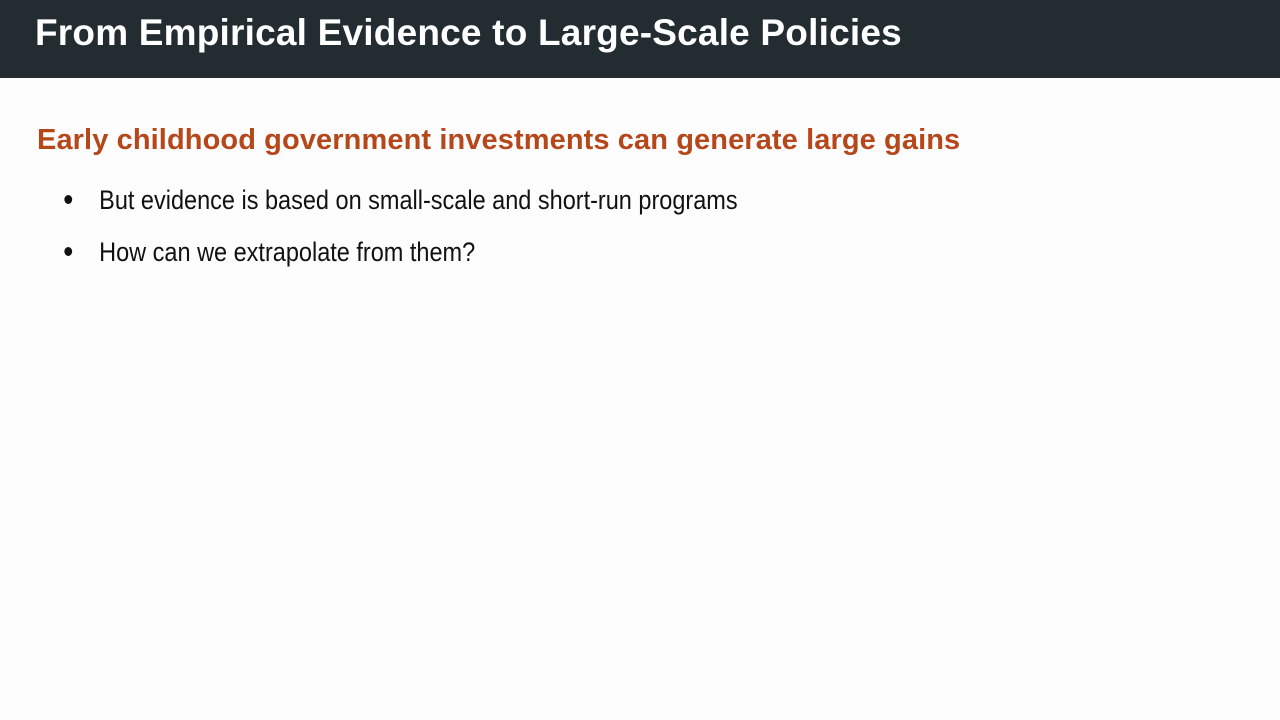 Image resolution: width=1280 pixels, height=720 pixels. What do you see at coordinates (287, 252) in the screenshot?
I see `bullet-text: How can we extrapolate from them?` at bounding box center [287, 252].